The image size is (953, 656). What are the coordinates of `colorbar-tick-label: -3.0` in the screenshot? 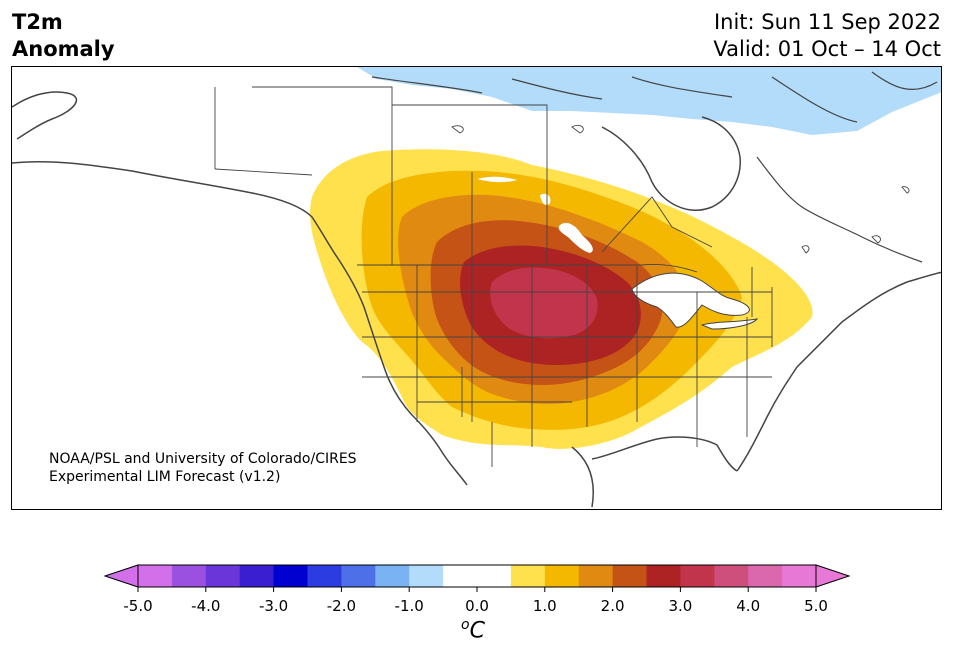 It's located at (273, 606).